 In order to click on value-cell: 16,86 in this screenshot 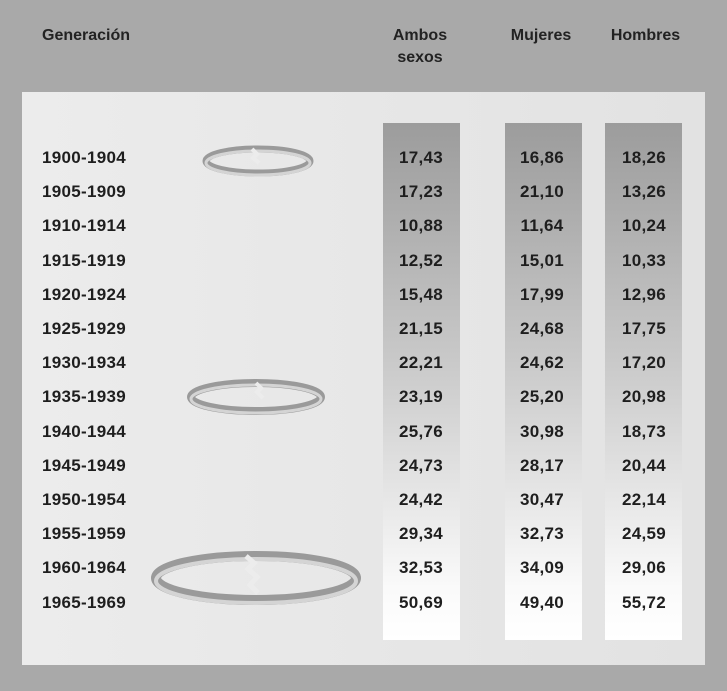, I will do `click(542, 157)`.